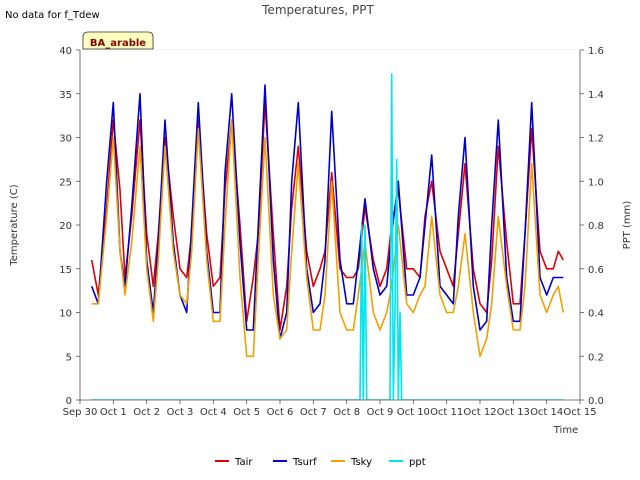 The height and width of the screenshot is (480, 640). I want to click on y-right-tick-label: 1.4, so click(596, 95).